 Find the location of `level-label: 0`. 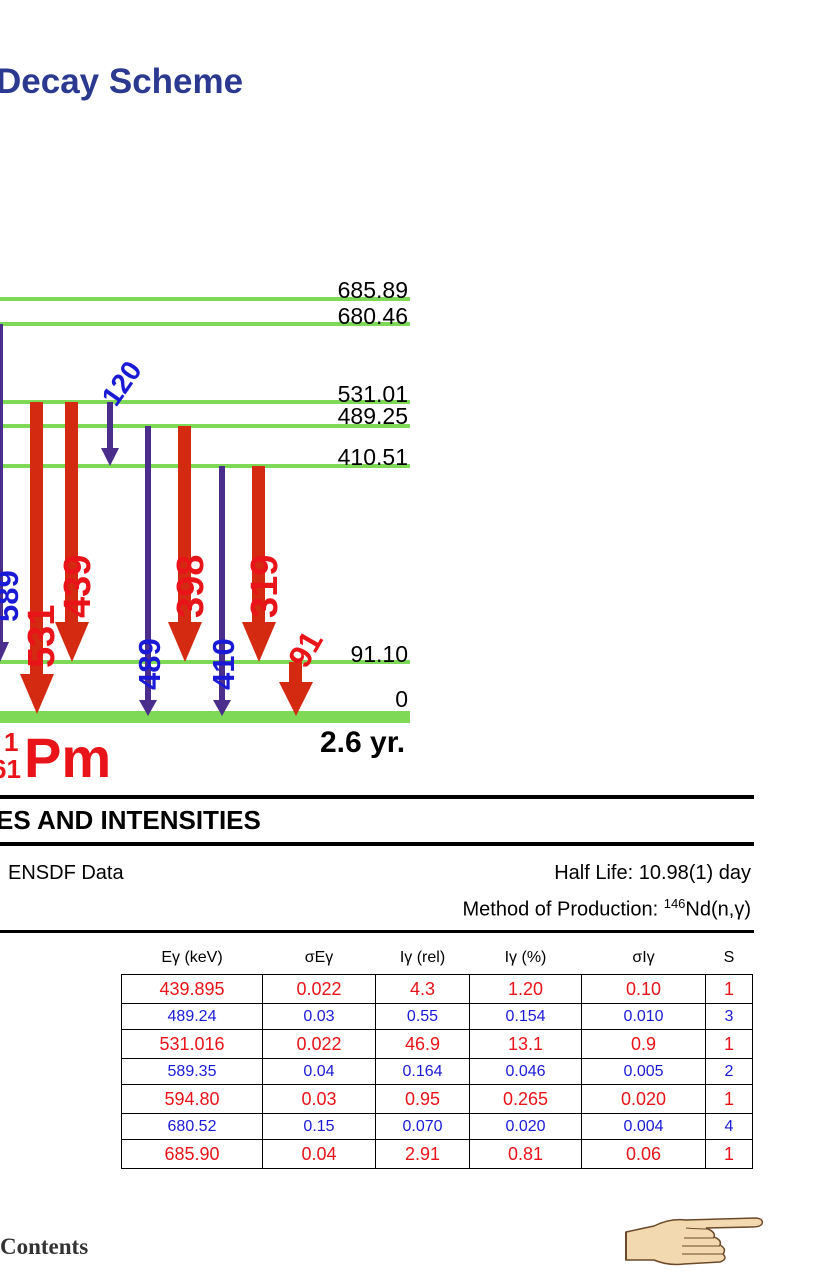

level-label: 0 is located at coordinates (401, 699).